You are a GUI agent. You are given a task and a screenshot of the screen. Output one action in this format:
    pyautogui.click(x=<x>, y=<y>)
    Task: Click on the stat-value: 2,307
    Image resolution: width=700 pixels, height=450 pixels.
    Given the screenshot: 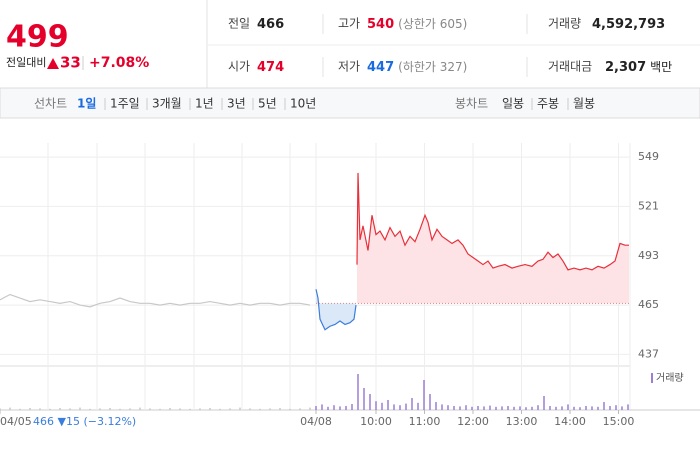 What is the action you would take?
    pyautogui.click(x=625, y=67)
    